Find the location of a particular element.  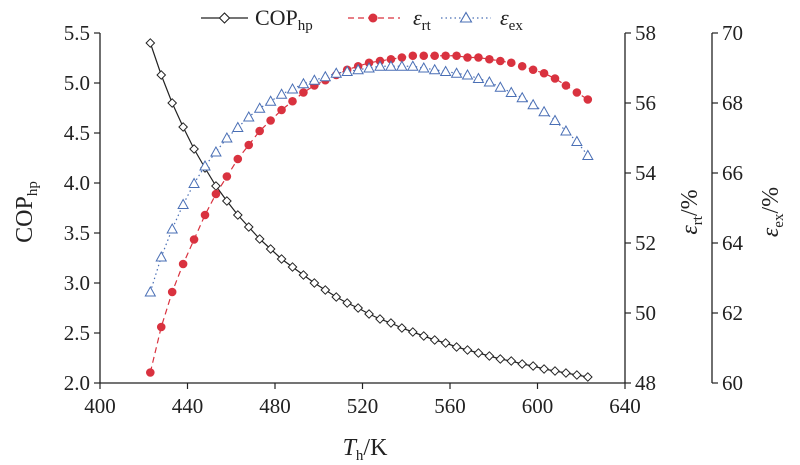

y-tick-label: 2.0 is located at coordinates (77, 383).